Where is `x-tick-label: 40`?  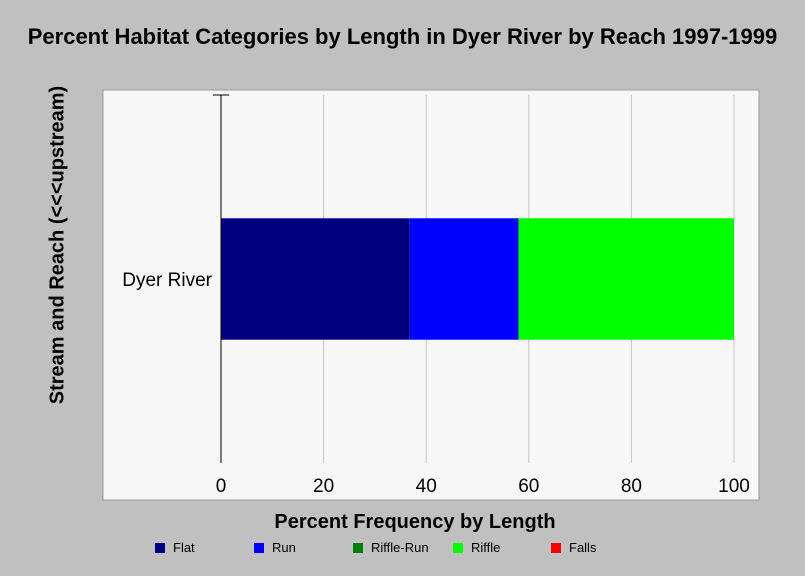 x-tick-label: 40 is located at coordinates (426, 486).